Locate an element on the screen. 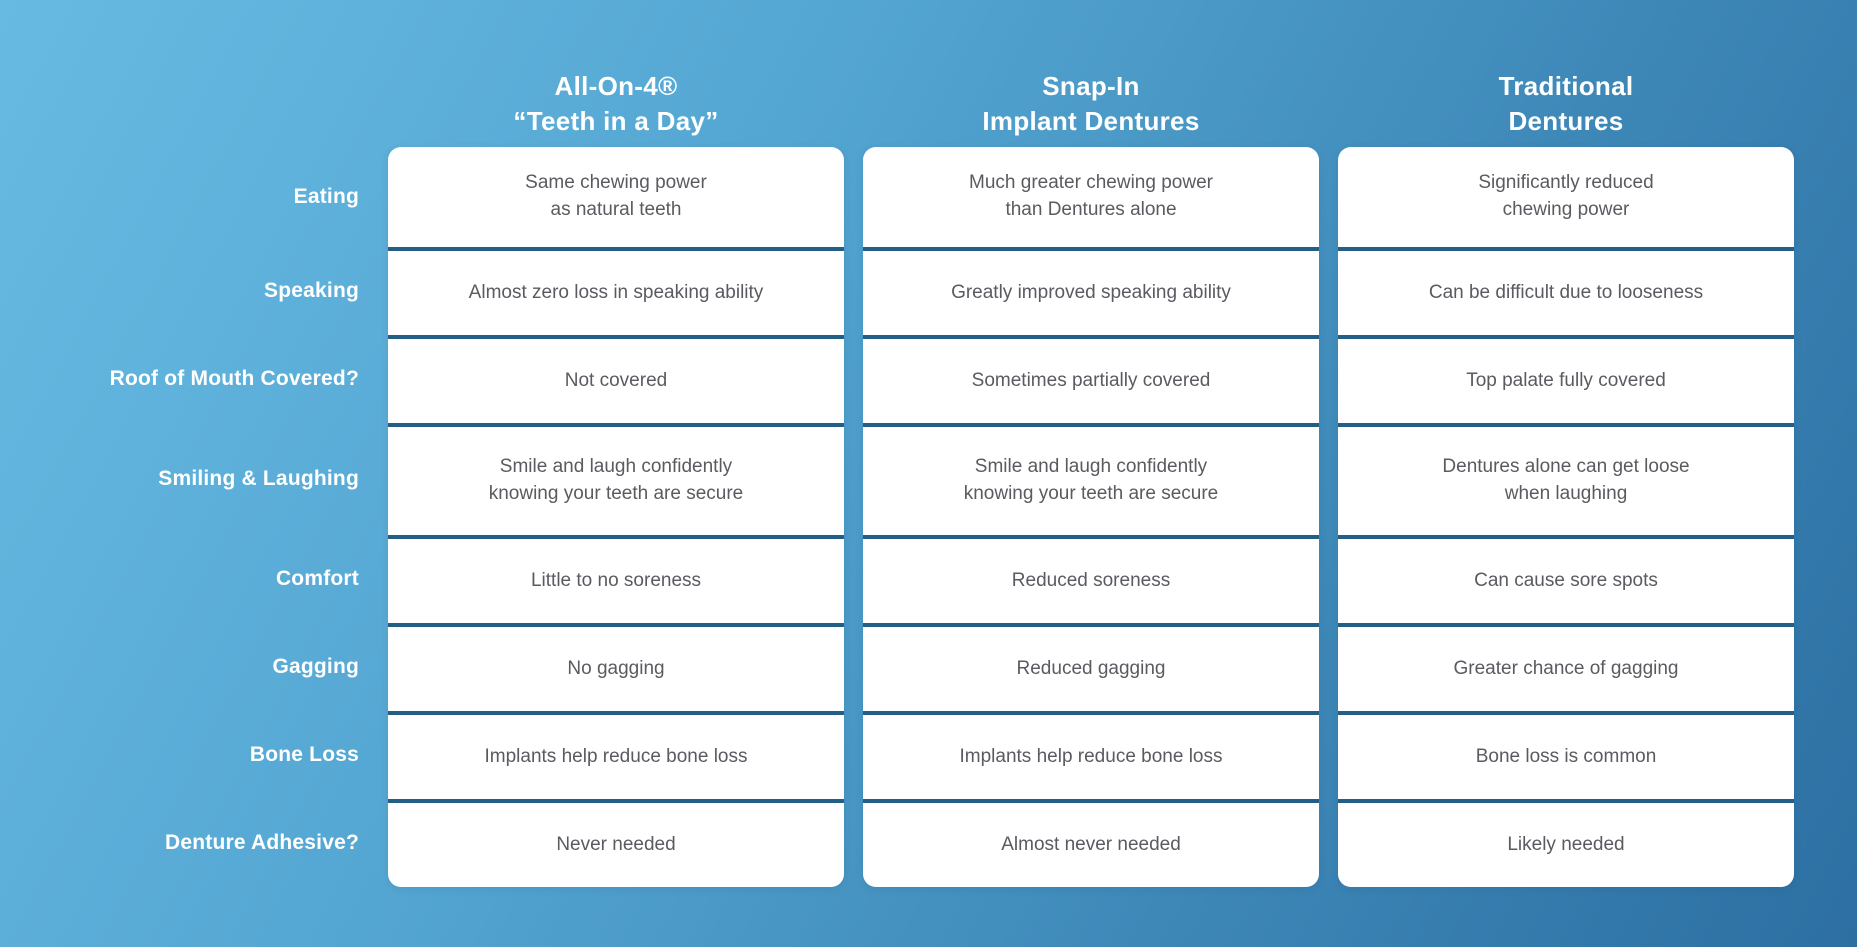 Image resolution: width=1857 pixels, height=947 pixels. row-label-eating: Eating is located at coordinates (326, 196).